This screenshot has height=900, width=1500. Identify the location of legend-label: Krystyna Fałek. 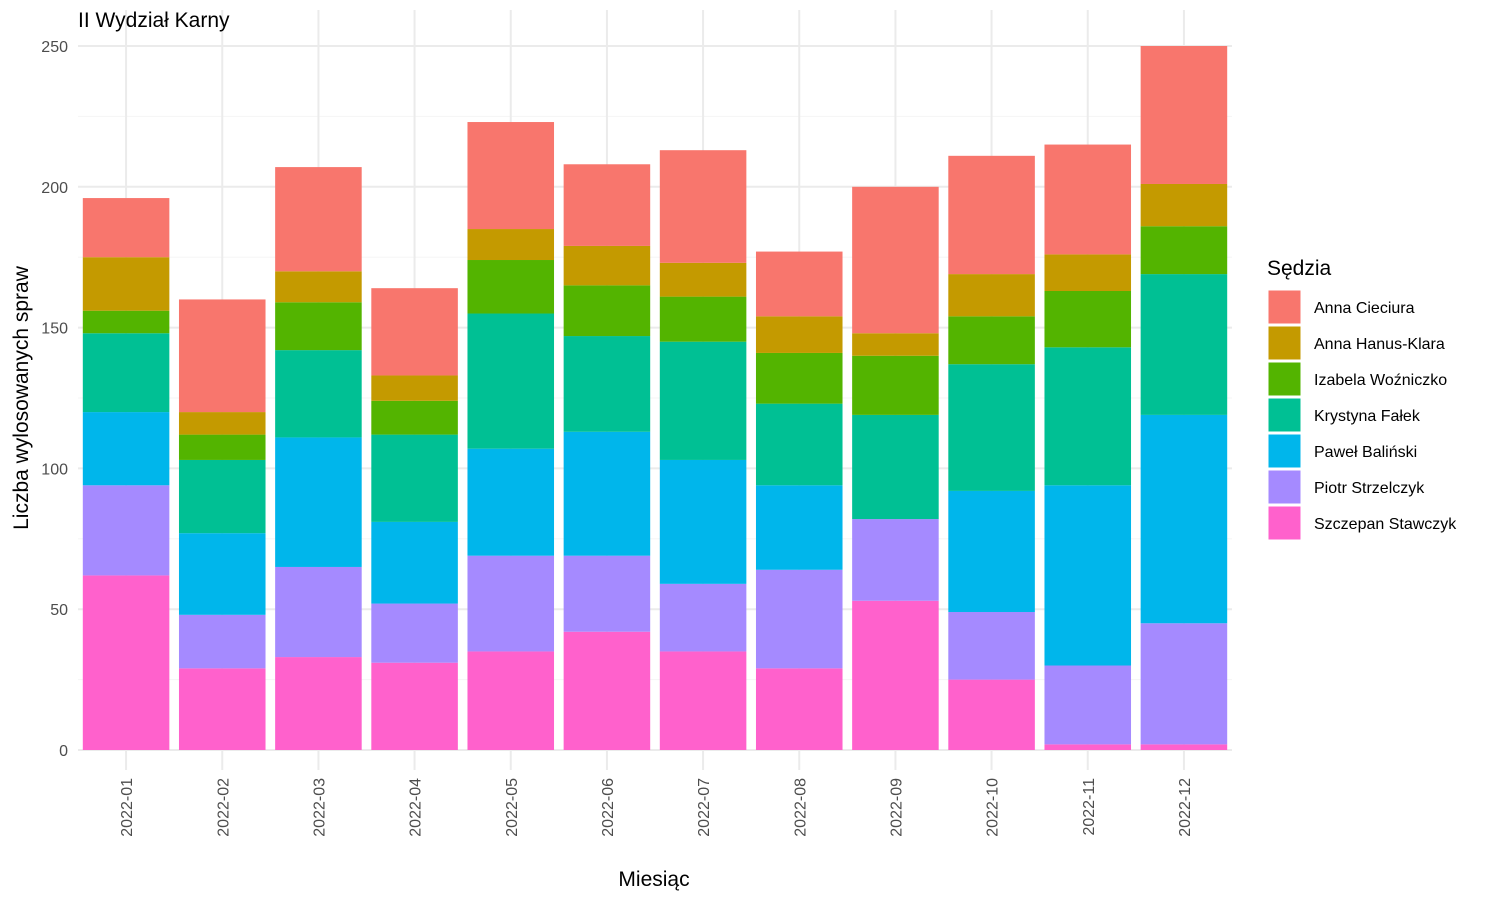
(1367, 416).